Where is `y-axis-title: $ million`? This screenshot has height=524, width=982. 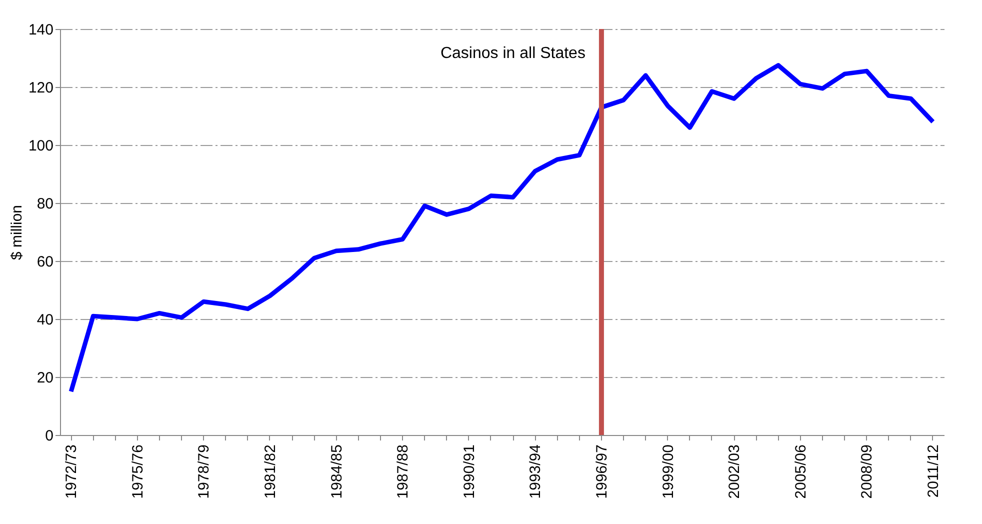
y-axis-title: $ million is located at coordinates (17, 232).